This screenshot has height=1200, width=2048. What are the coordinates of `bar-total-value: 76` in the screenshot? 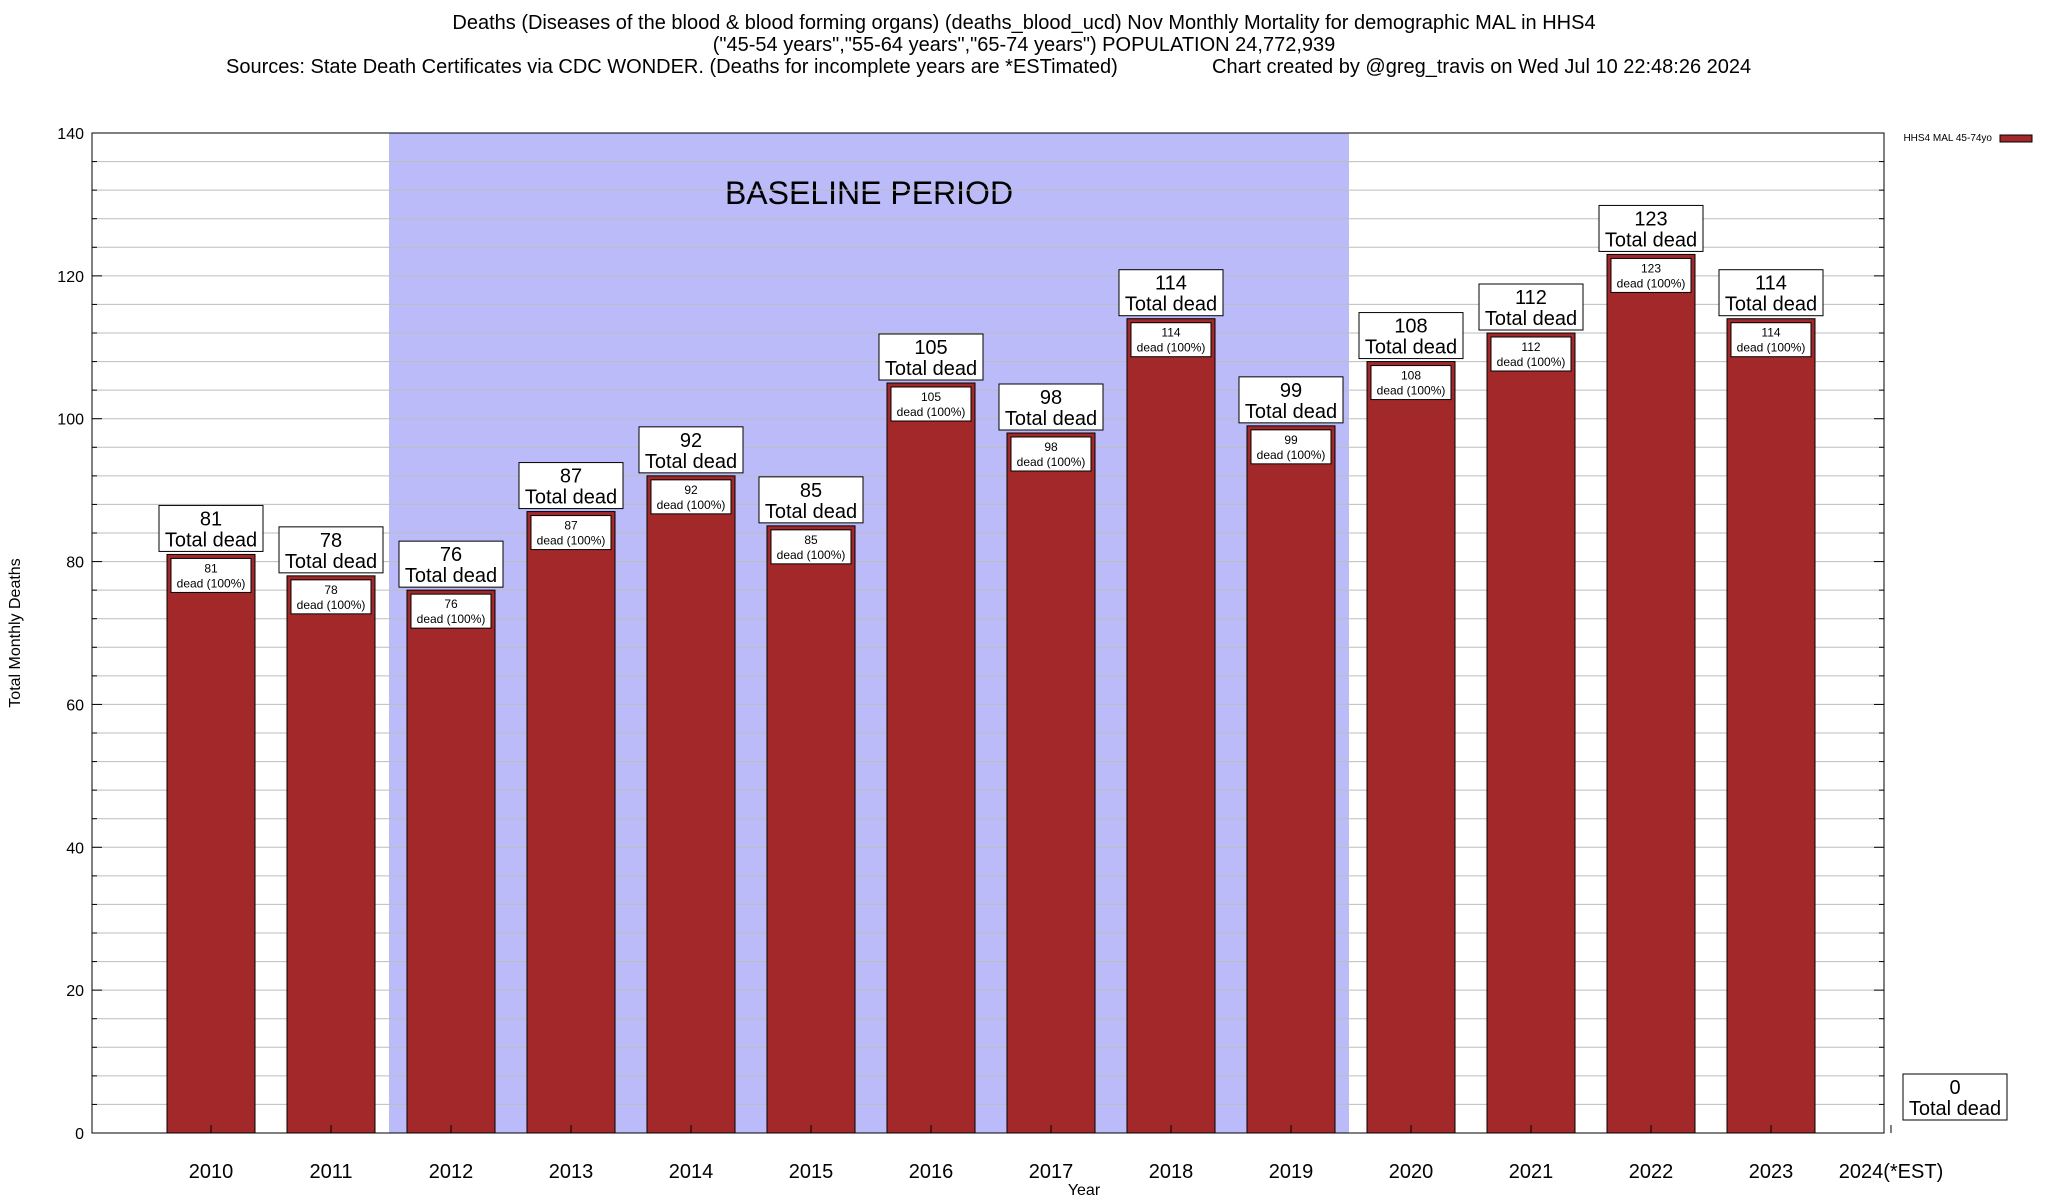 It's located at (451, 555).